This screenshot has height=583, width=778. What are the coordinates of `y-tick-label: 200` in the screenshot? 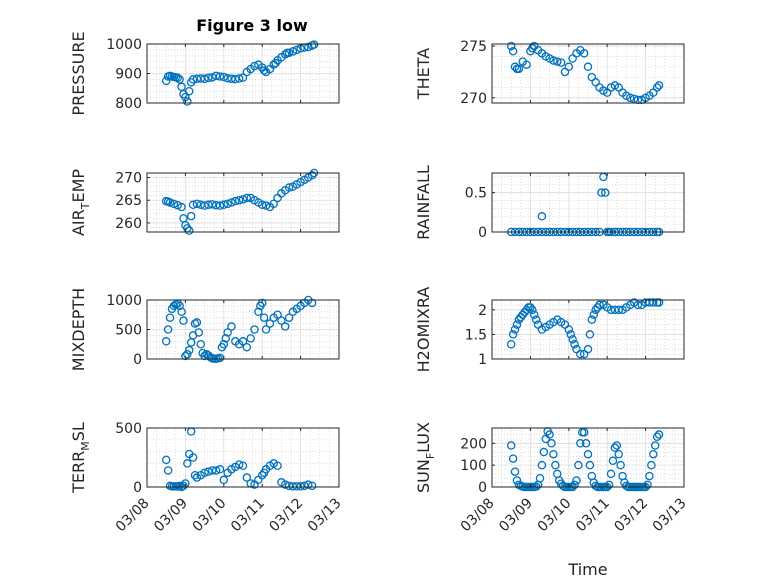 It's located at (473, 444).